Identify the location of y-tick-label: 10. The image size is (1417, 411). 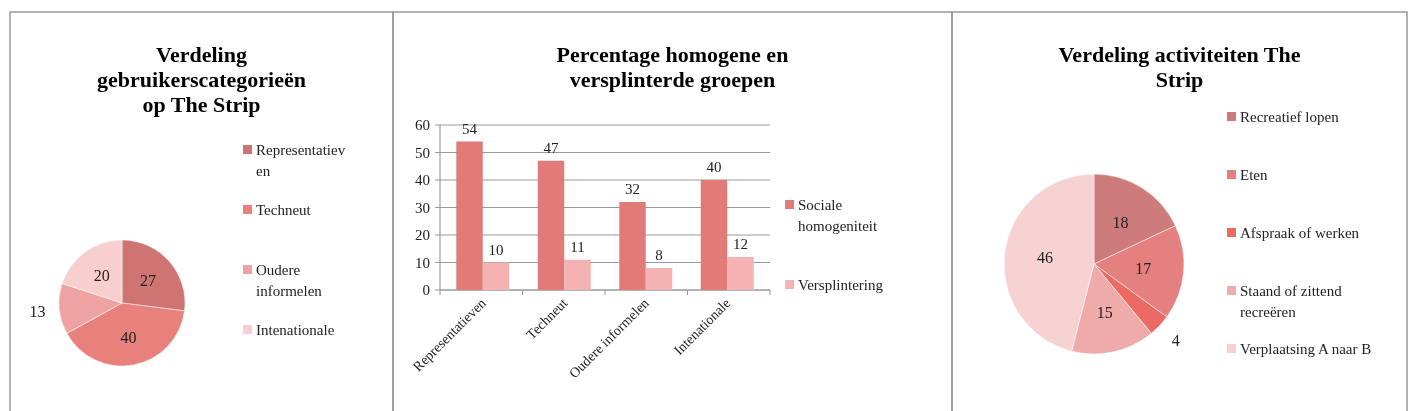
(422, 262).